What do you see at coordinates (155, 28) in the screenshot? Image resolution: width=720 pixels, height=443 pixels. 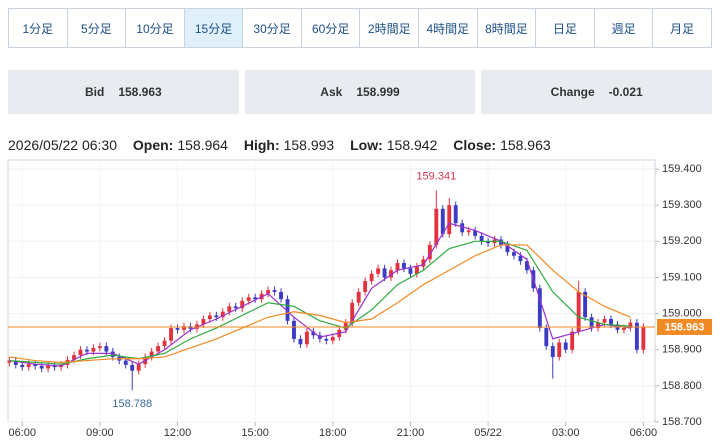 I see `timeframe-tab: 10分足` at bounding box center [155, 28].